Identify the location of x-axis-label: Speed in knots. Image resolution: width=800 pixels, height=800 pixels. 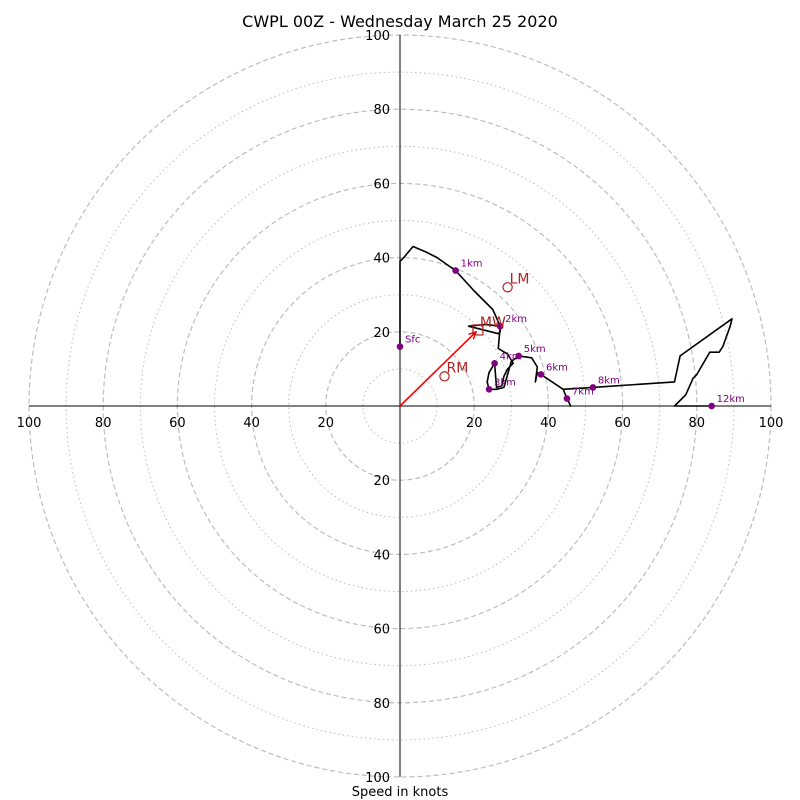
(400, 792).